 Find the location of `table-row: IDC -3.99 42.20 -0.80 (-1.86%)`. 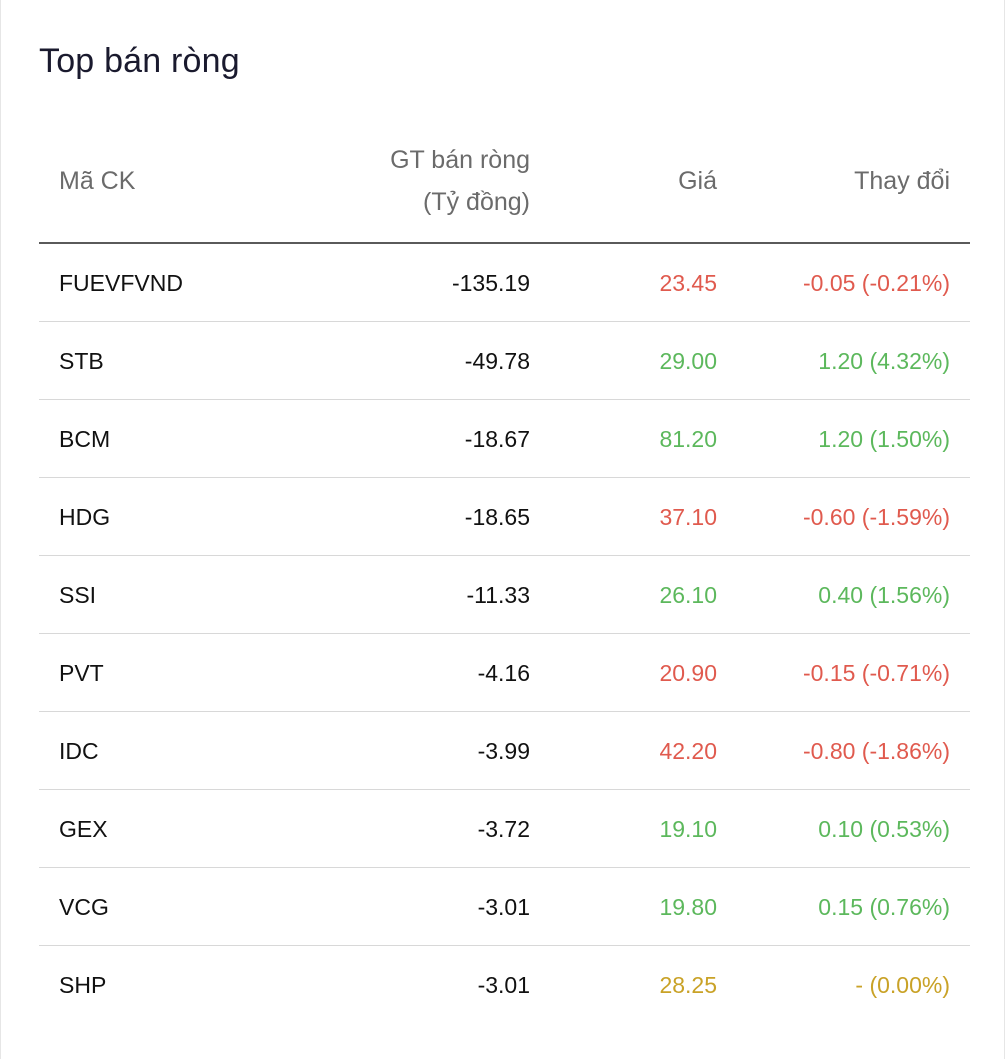

table-row: IDC -3.99 42.20 -0.80 (-1.86%) is located at coordinates (504, 751).